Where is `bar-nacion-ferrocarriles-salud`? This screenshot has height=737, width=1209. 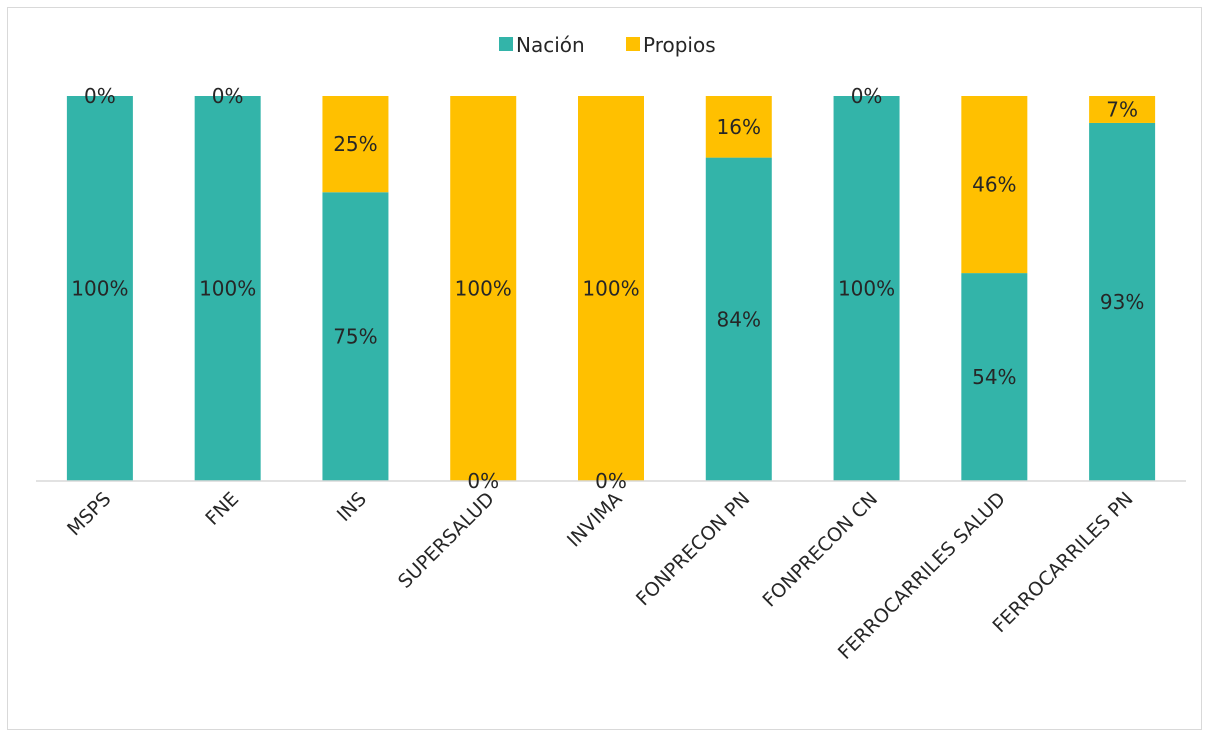
bar-nacion-ferrocarriles-salud is located at coordinates (994, 377).